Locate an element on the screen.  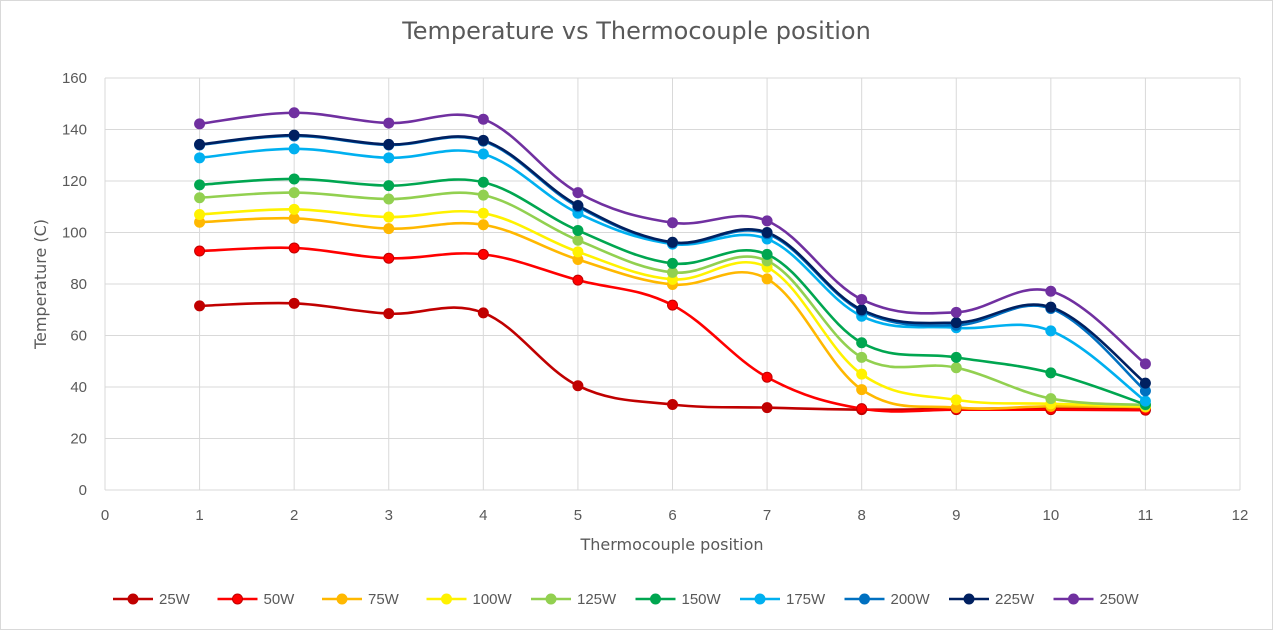
legend-label: 250W is located at coordinates (1120, 599).